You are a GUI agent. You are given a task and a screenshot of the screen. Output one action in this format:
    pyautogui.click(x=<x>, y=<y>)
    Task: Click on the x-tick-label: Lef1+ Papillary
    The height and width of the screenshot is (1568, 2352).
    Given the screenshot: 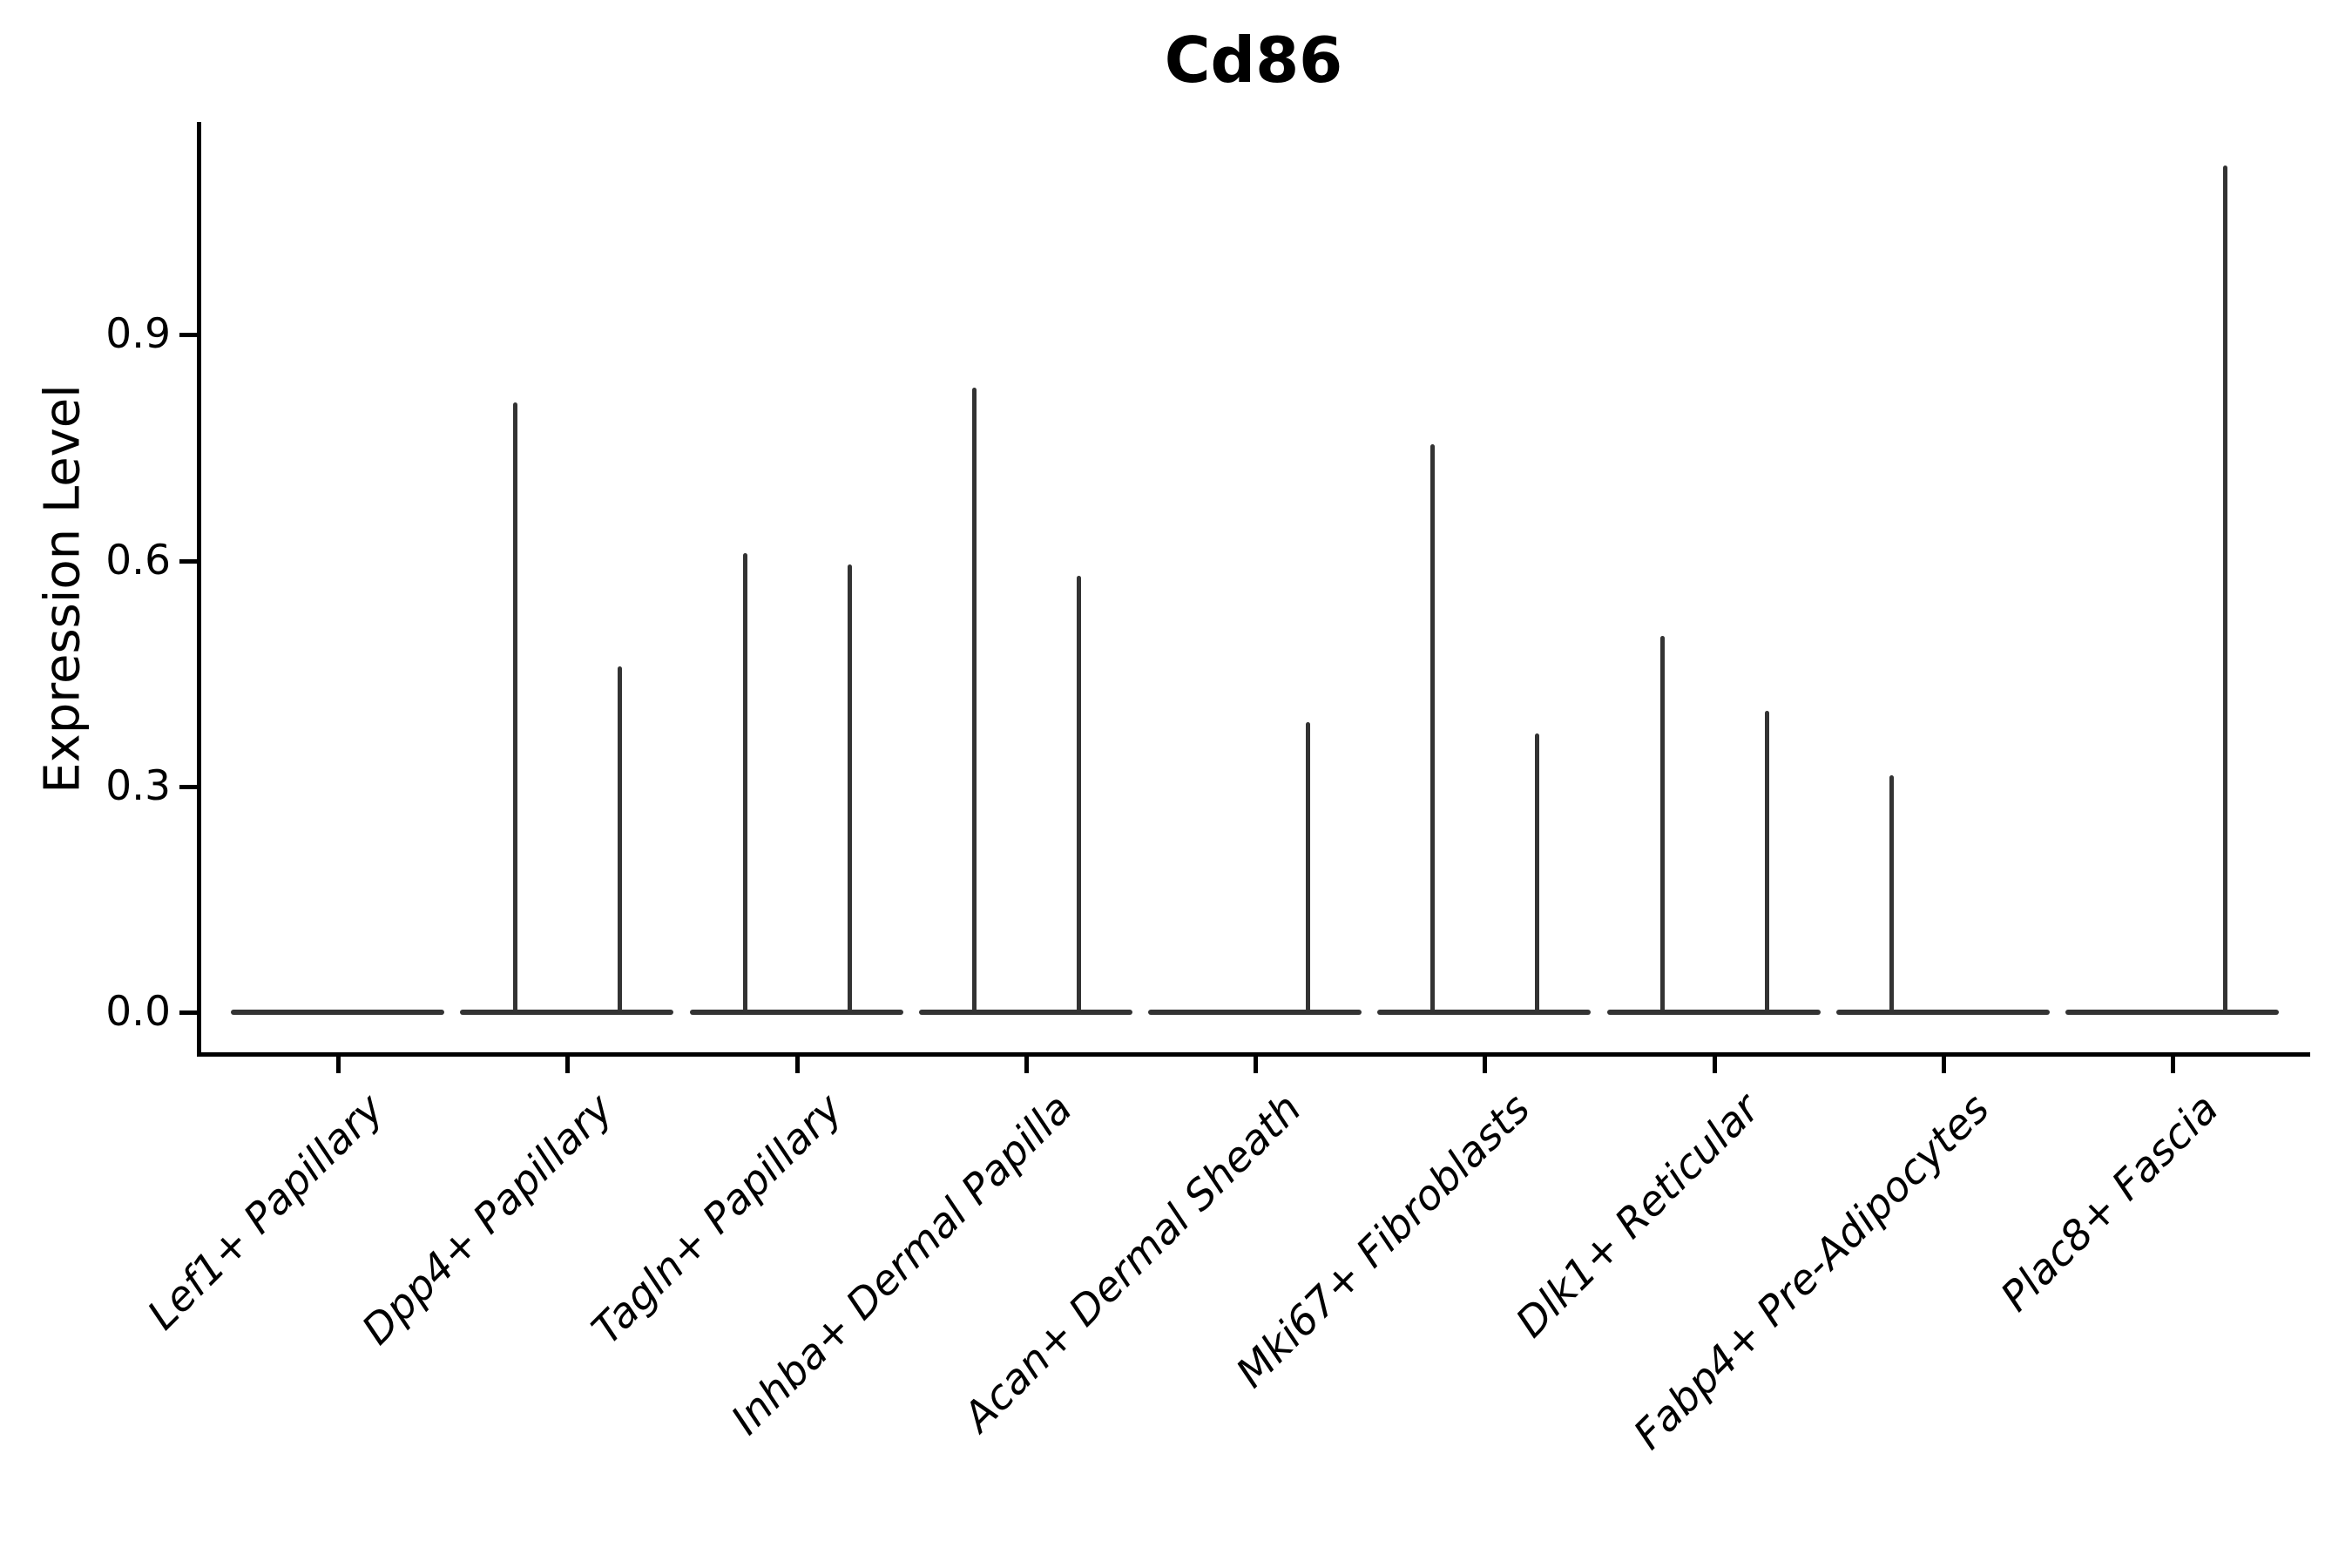 What is the action you would take?
    pyautogui.click(x=266, y=1212)
    